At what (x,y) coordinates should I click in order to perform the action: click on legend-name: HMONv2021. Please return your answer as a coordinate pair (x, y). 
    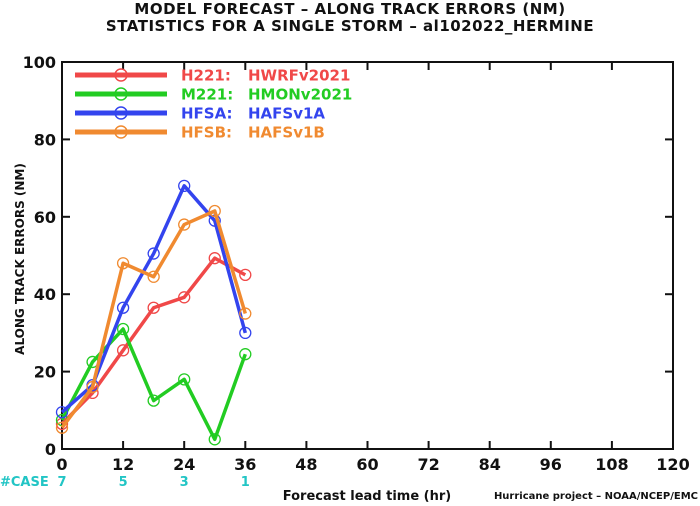
    Looking at the image, I should click on (300, 95).